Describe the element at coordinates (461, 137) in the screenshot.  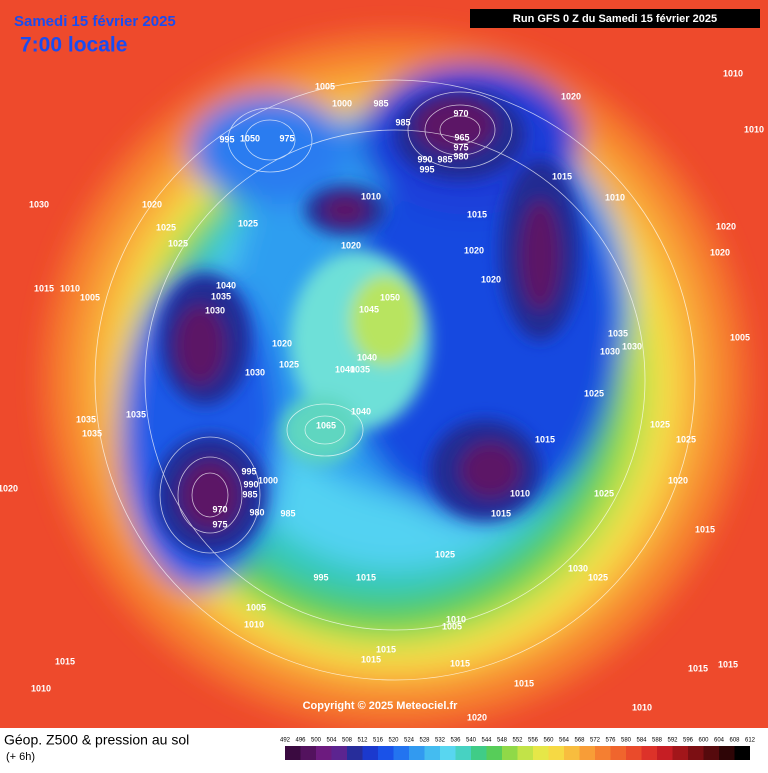
I see `pressure-label: 965` at that location.